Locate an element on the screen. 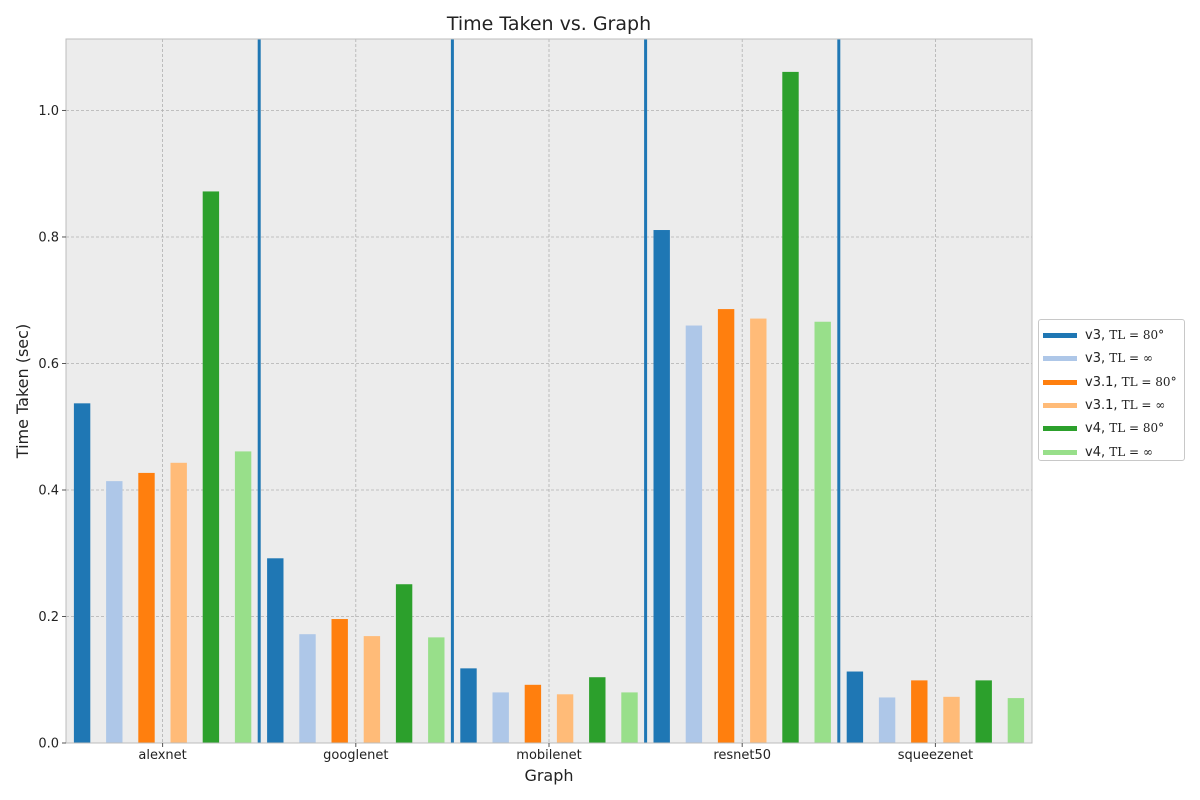 The height and width of the screenshot is (800, 1200). x-tick-label: mobilenet is located at coordinates (548, 755).